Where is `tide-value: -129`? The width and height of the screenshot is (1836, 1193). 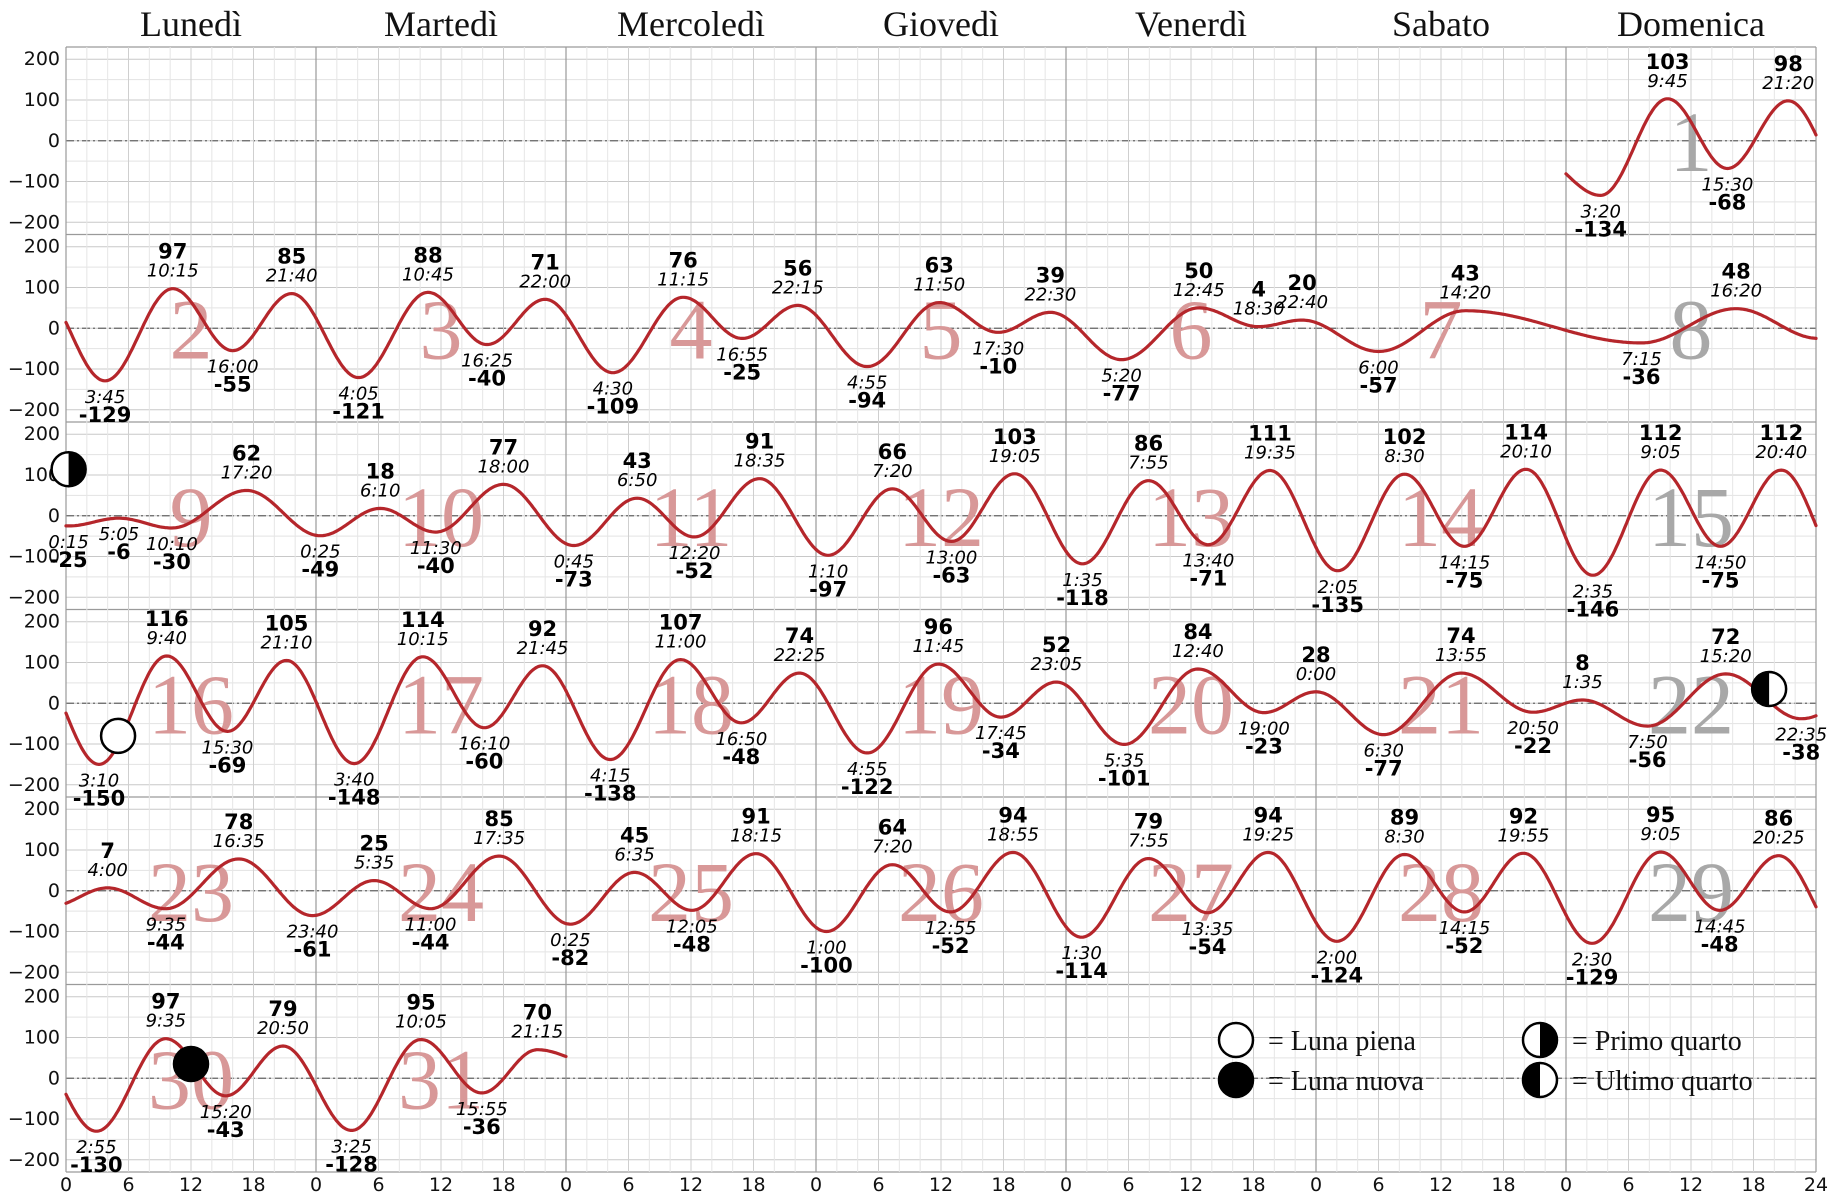
tide-value: -129 is located at coordinates (105, 415).